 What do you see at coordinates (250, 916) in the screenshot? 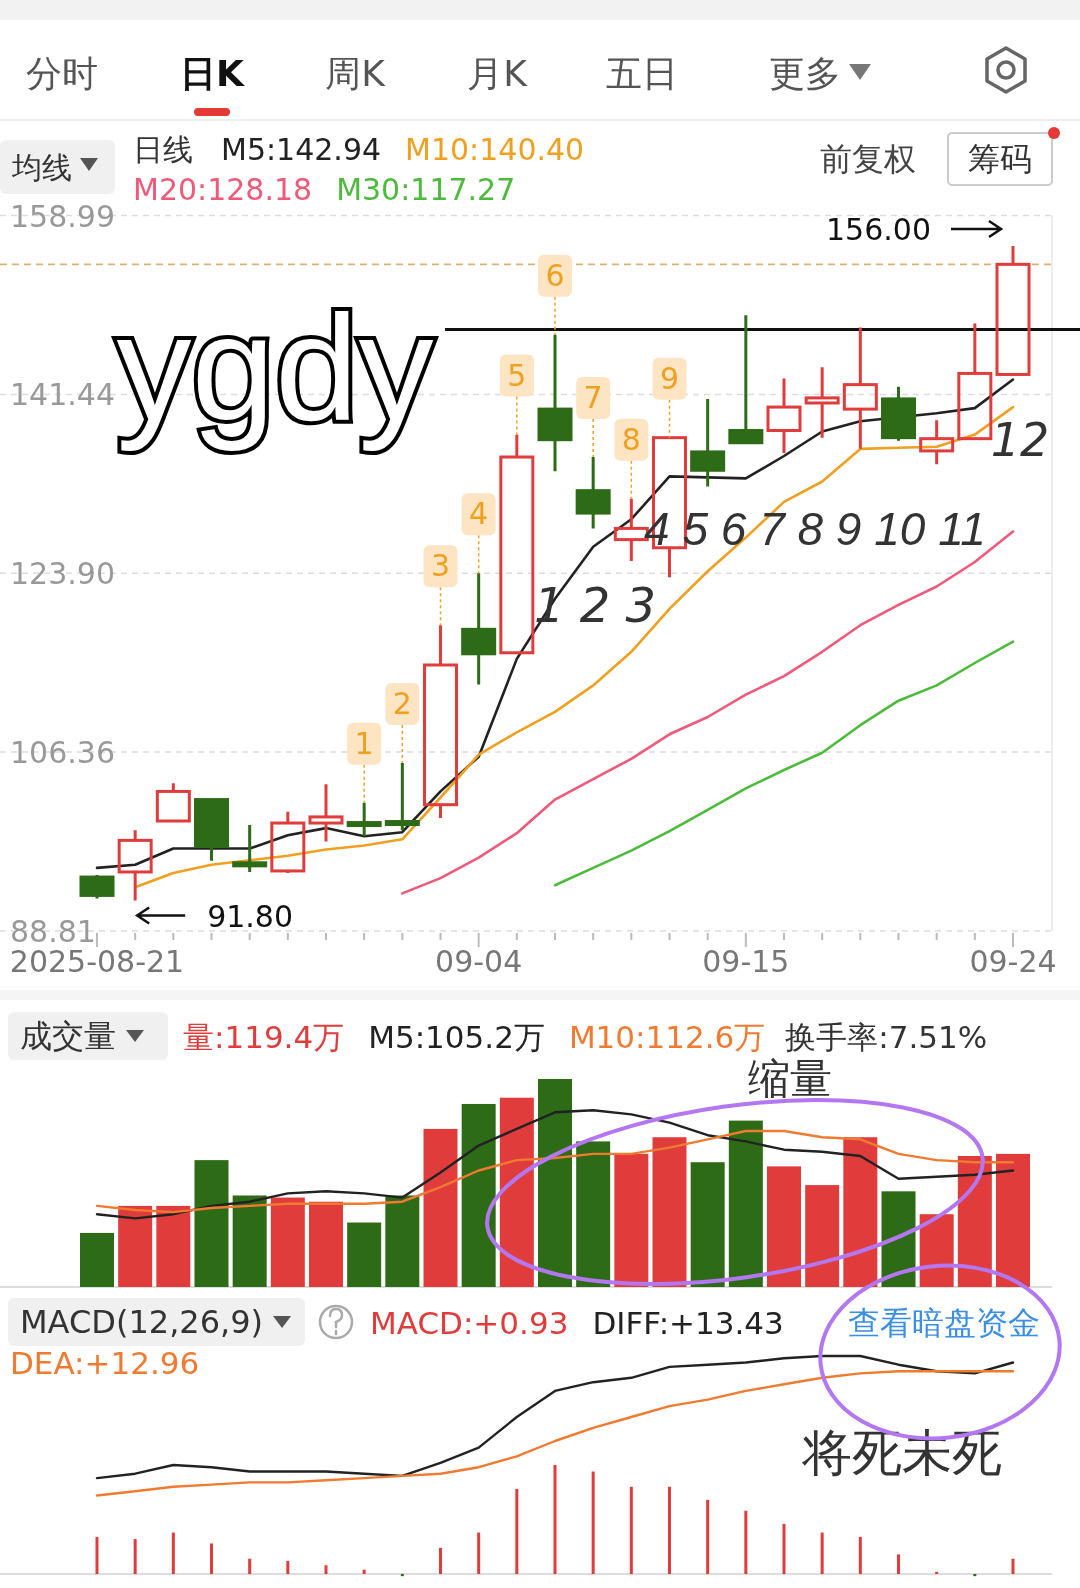
I see `annotation: 91.80` at bounding box center [250, 916].